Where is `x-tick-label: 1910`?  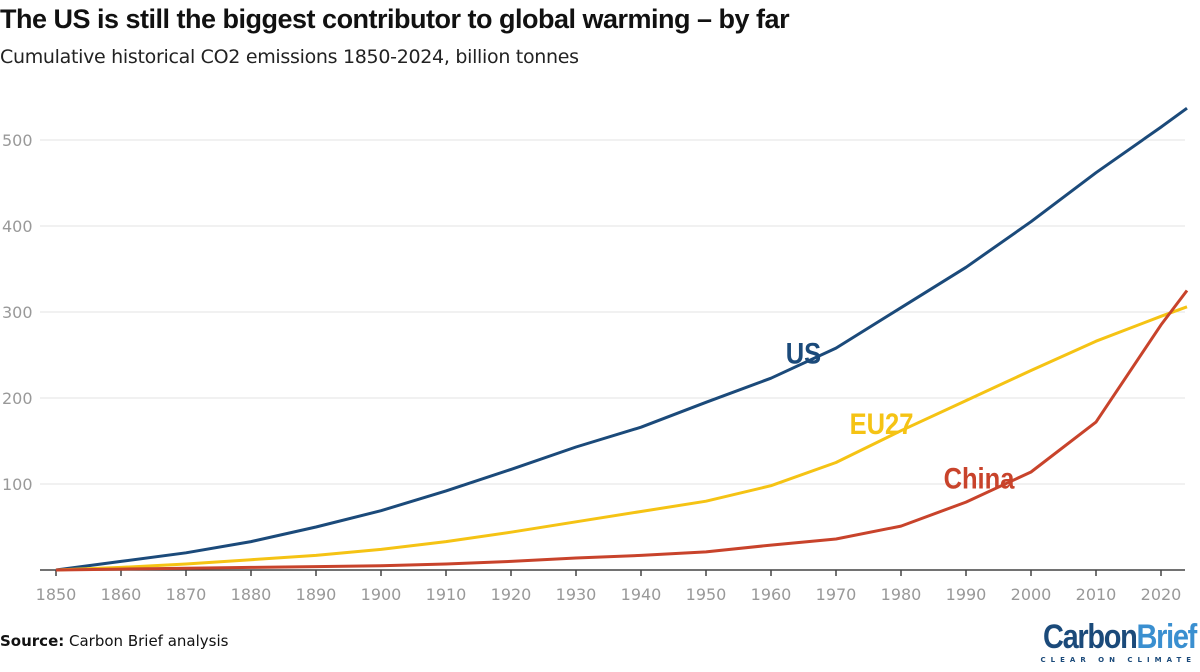
x-tick-label: 1910 is located at coordinates (446, 594).